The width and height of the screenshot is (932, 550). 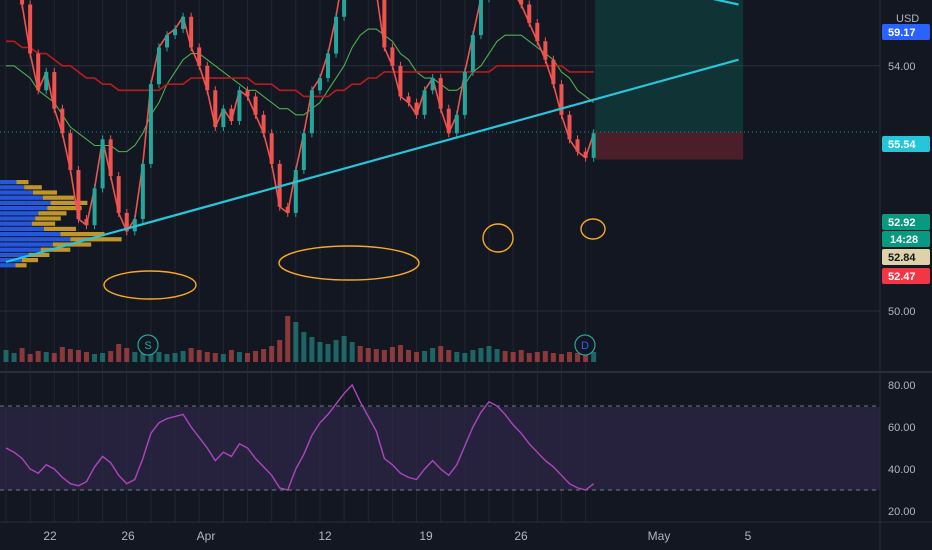 I want to click on slow-ma-line, so click(x=300, y=69).